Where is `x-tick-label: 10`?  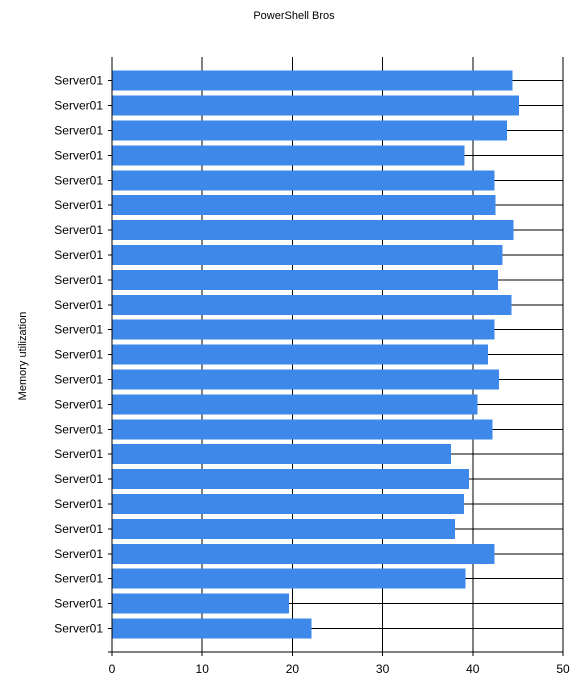
x-tick-label: 10 is located at coordinates (203, 669).